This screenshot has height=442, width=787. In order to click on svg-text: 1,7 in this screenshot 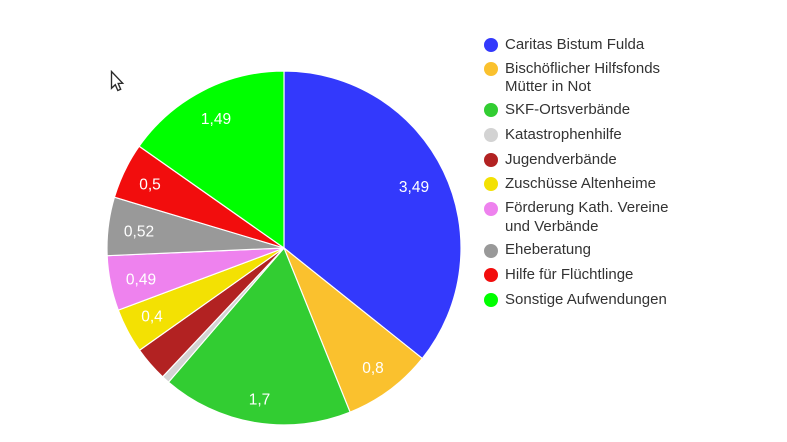, I will do `click(260, 399)`.